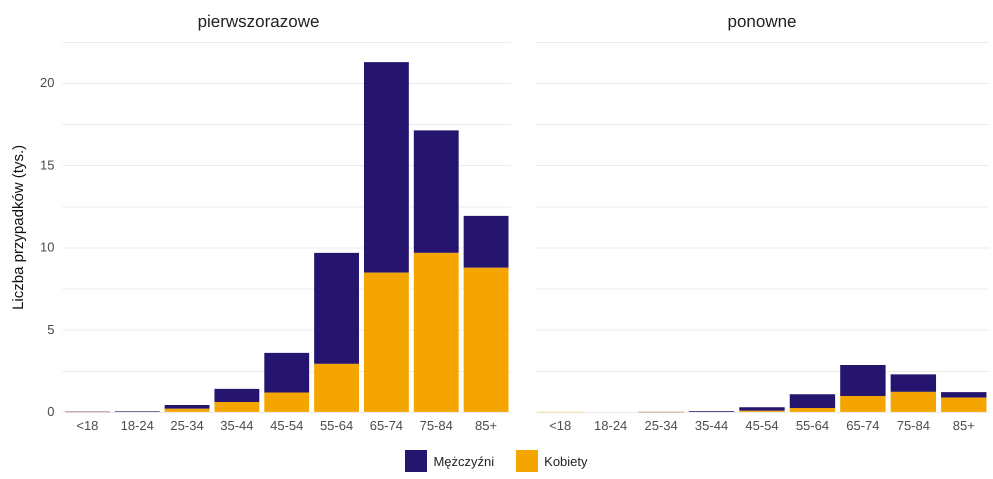  Describe the element at coordinates (259, 21) in the screenshot. I see `chart-title: pierwszorazowe` at that location.